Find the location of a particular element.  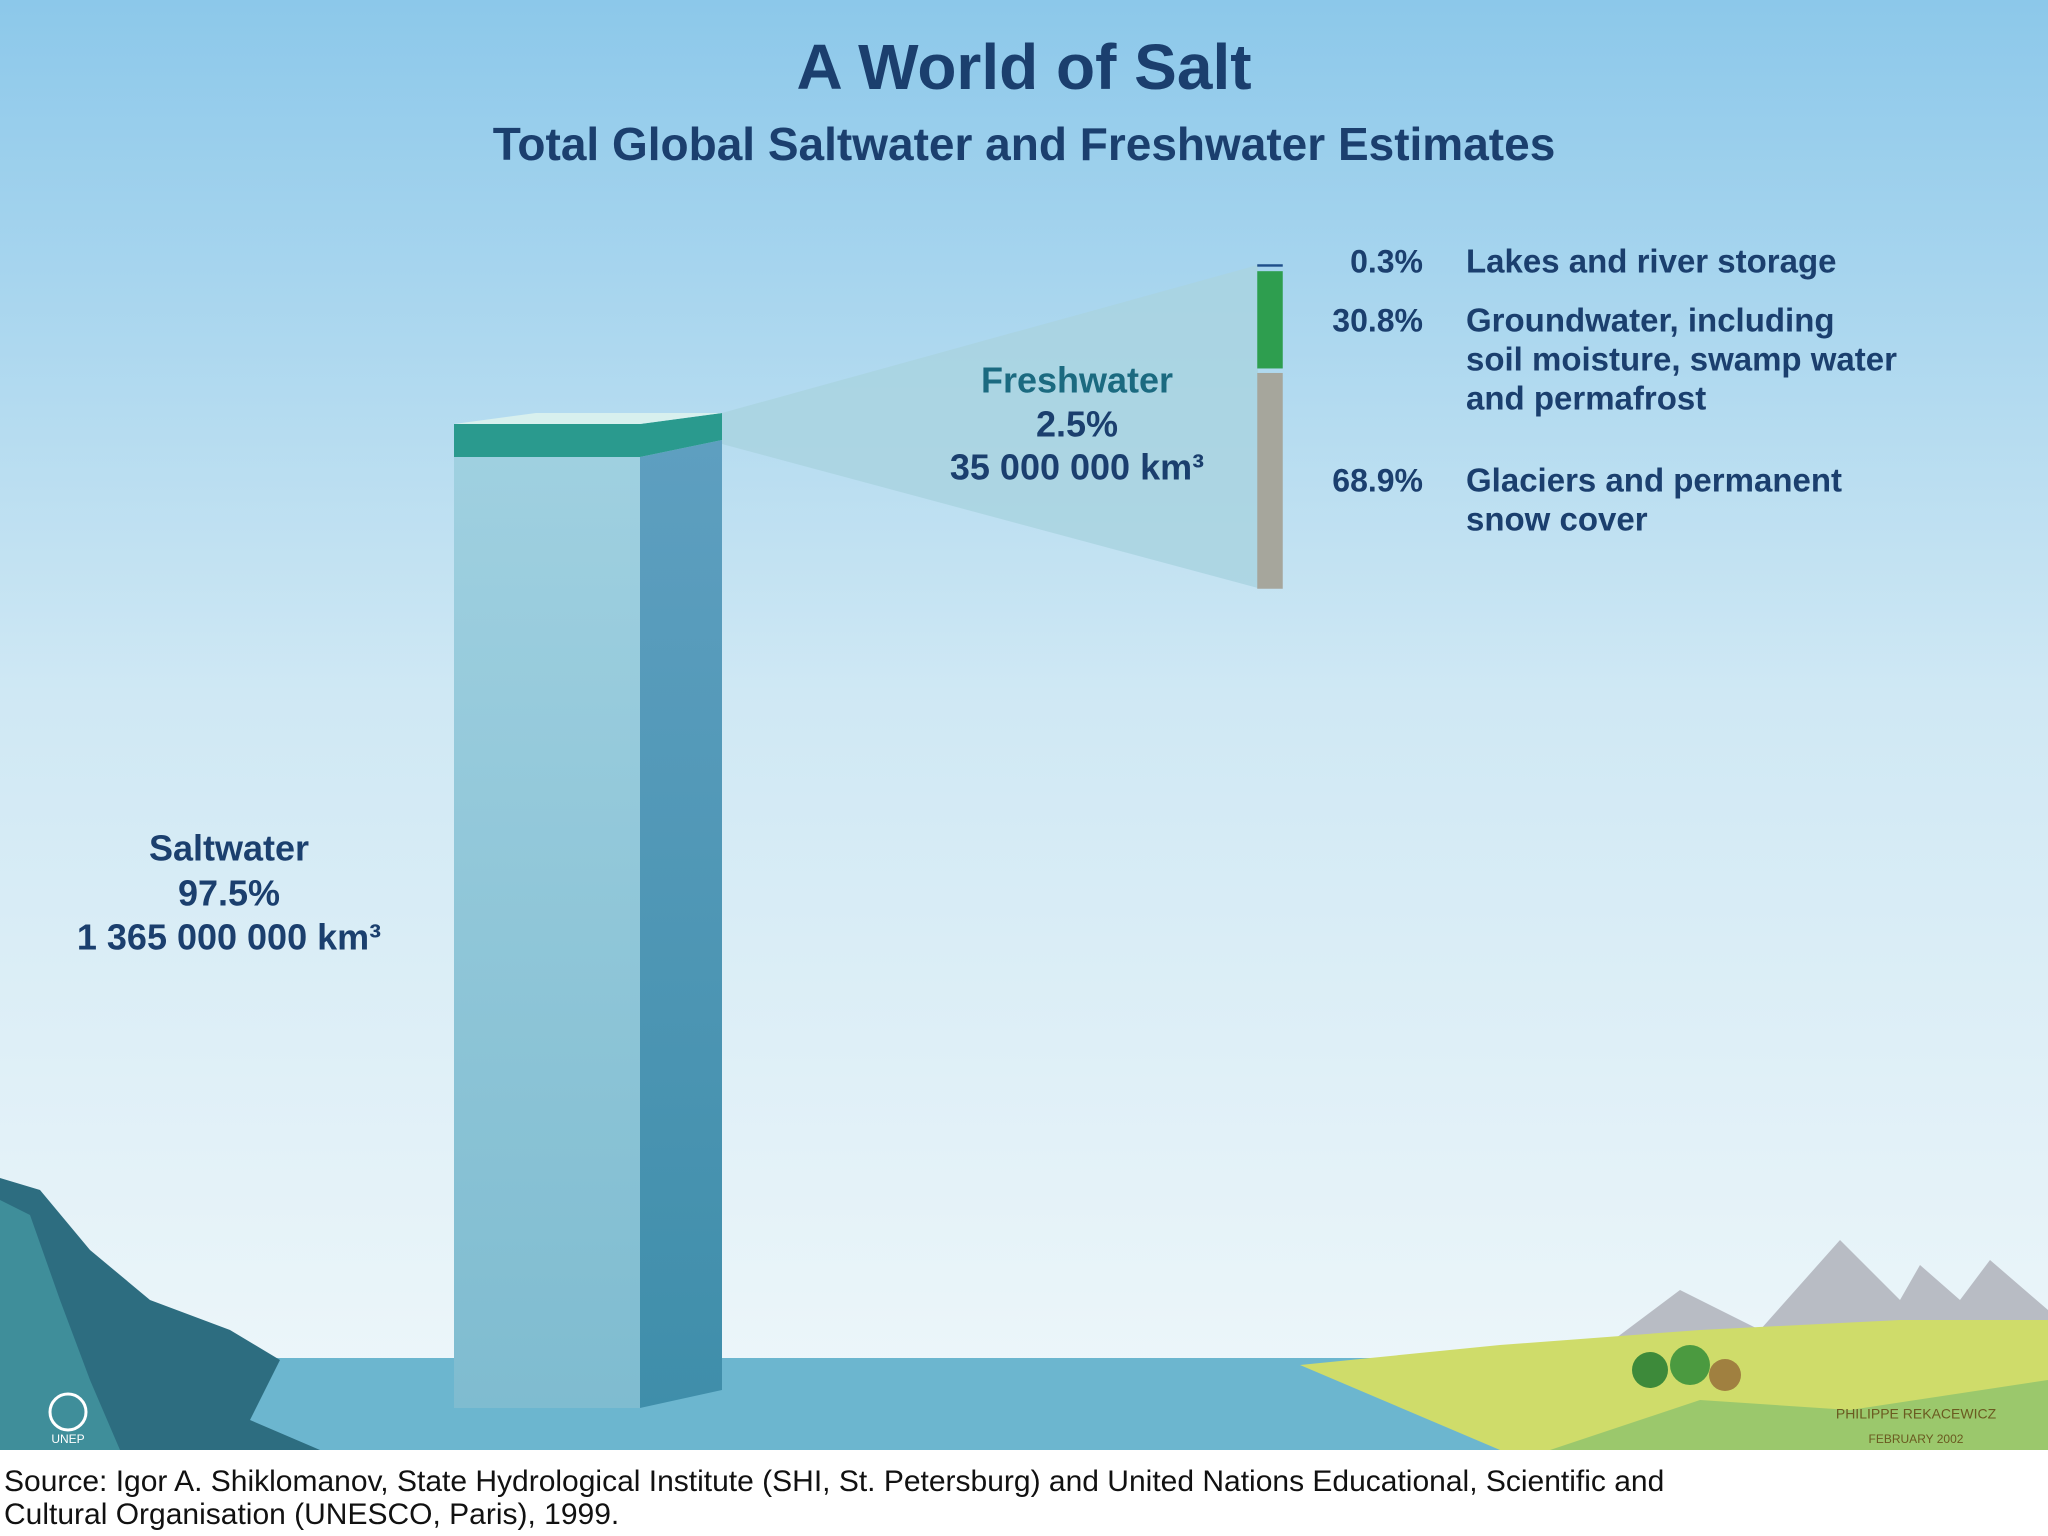

cap-top is located at coordinates (588, 418).